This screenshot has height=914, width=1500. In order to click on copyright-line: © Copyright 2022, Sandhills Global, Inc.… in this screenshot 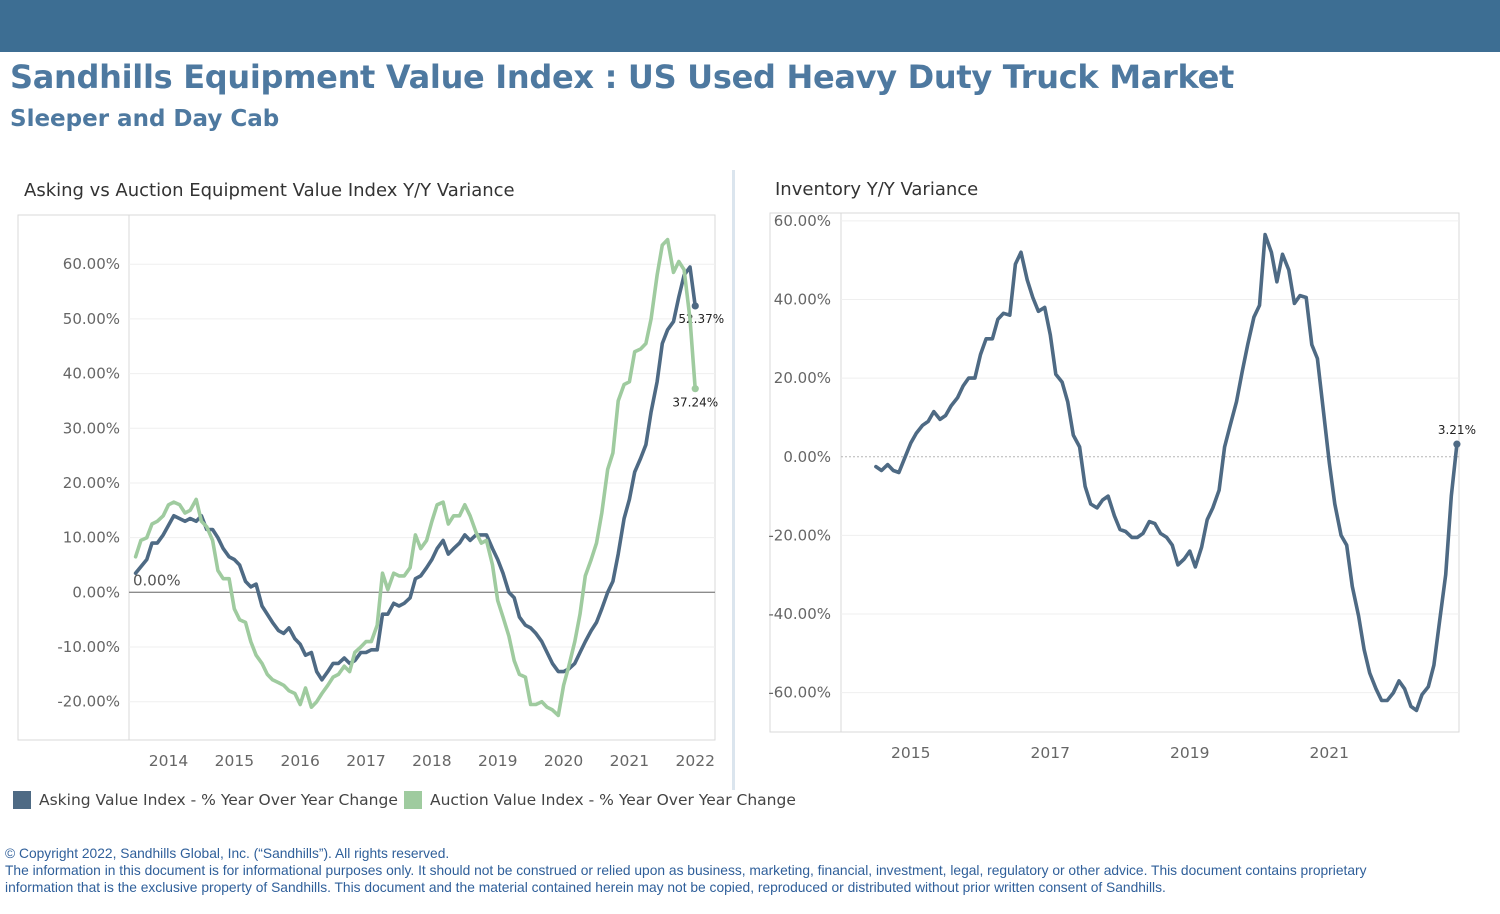, I will do `click(227, 853)`.